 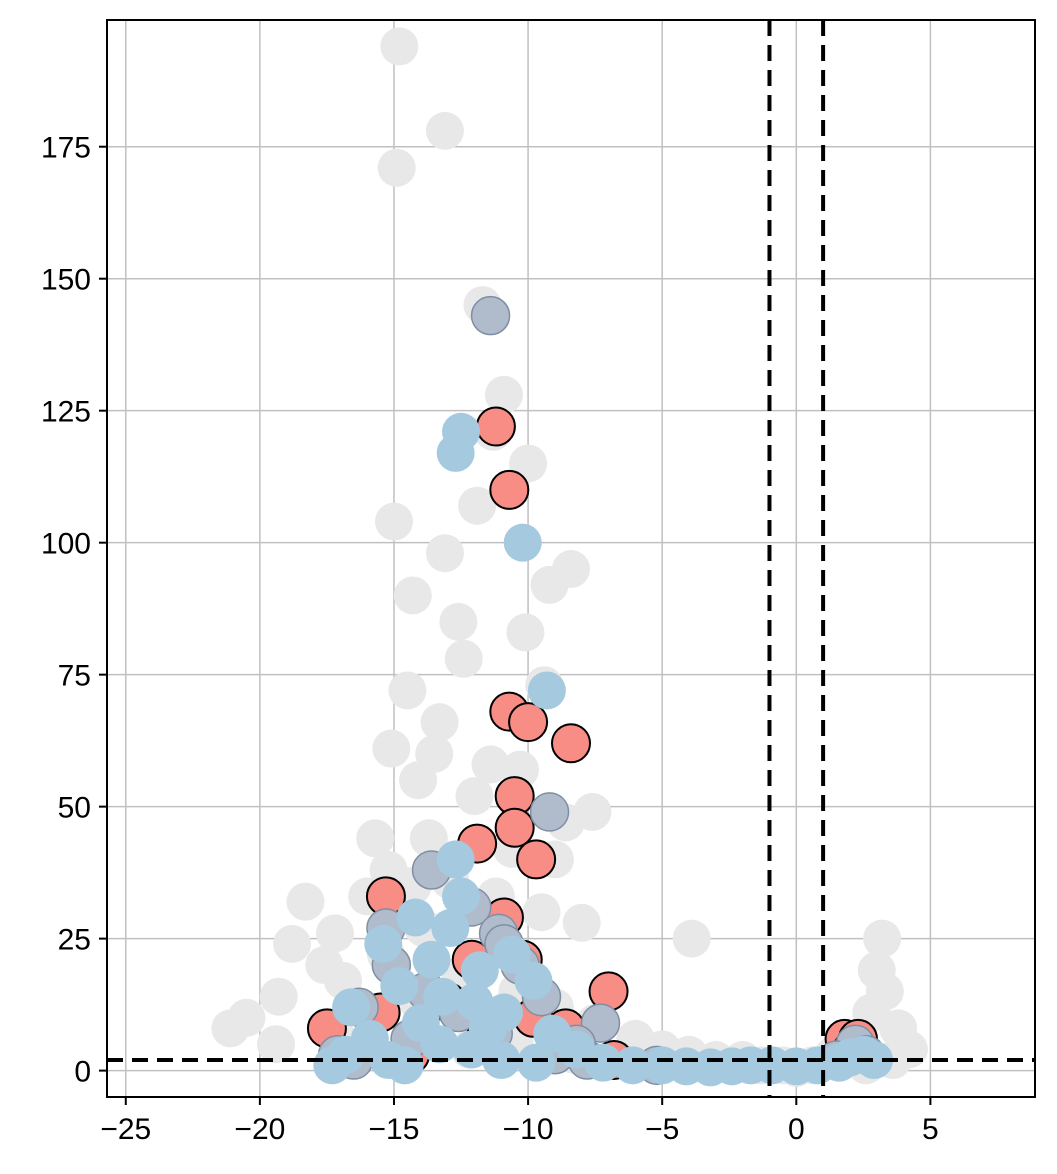 I want to click on x-tick-label: −5, so click(x=662, y=1129).